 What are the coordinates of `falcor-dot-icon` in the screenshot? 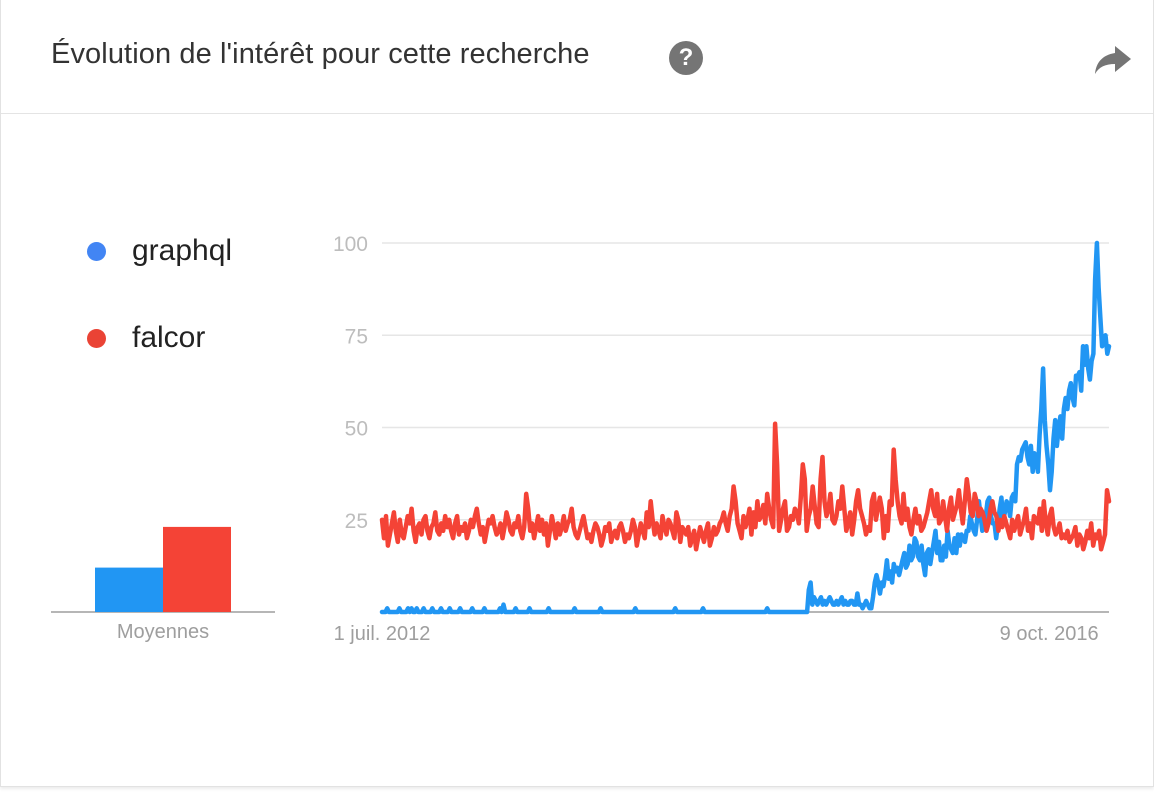 It's located at (96, 338).